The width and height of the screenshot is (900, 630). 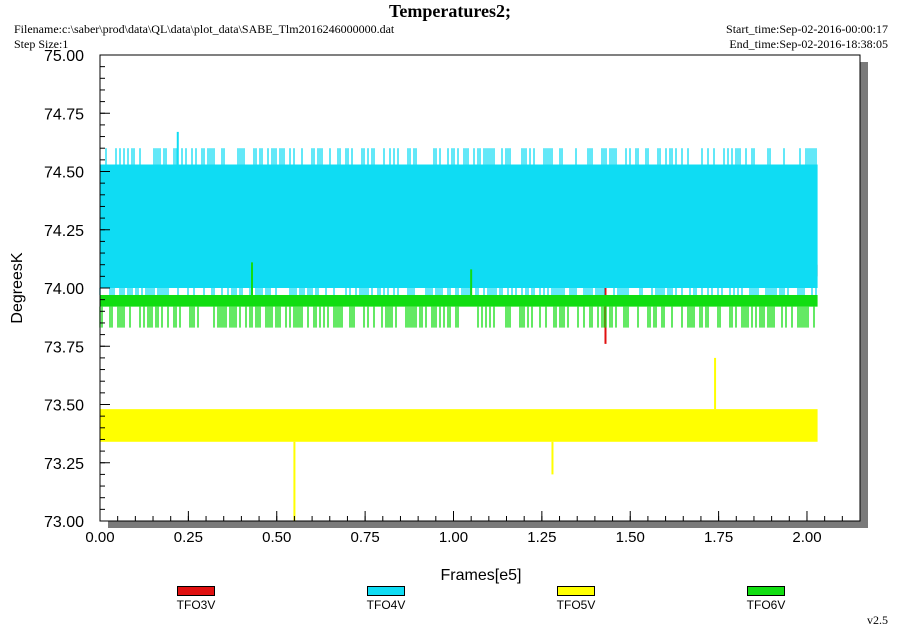 What do you see at coordinates (576, 591) in the screenshot?
I see `legend-swatch-tfo5v` at bounding box center [576, 591].